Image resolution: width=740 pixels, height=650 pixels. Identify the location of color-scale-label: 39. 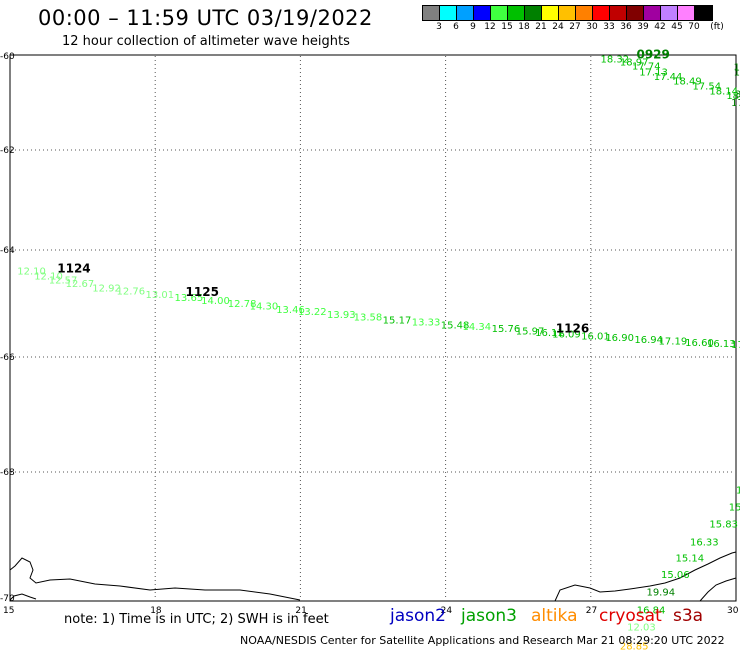
(643, 27).